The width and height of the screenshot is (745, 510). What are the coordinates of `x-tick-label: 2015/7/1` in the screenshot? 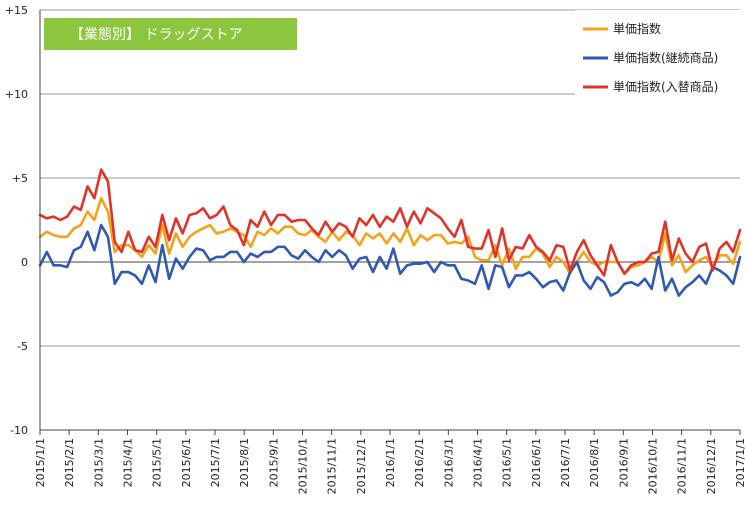 It's located at (215, 462).